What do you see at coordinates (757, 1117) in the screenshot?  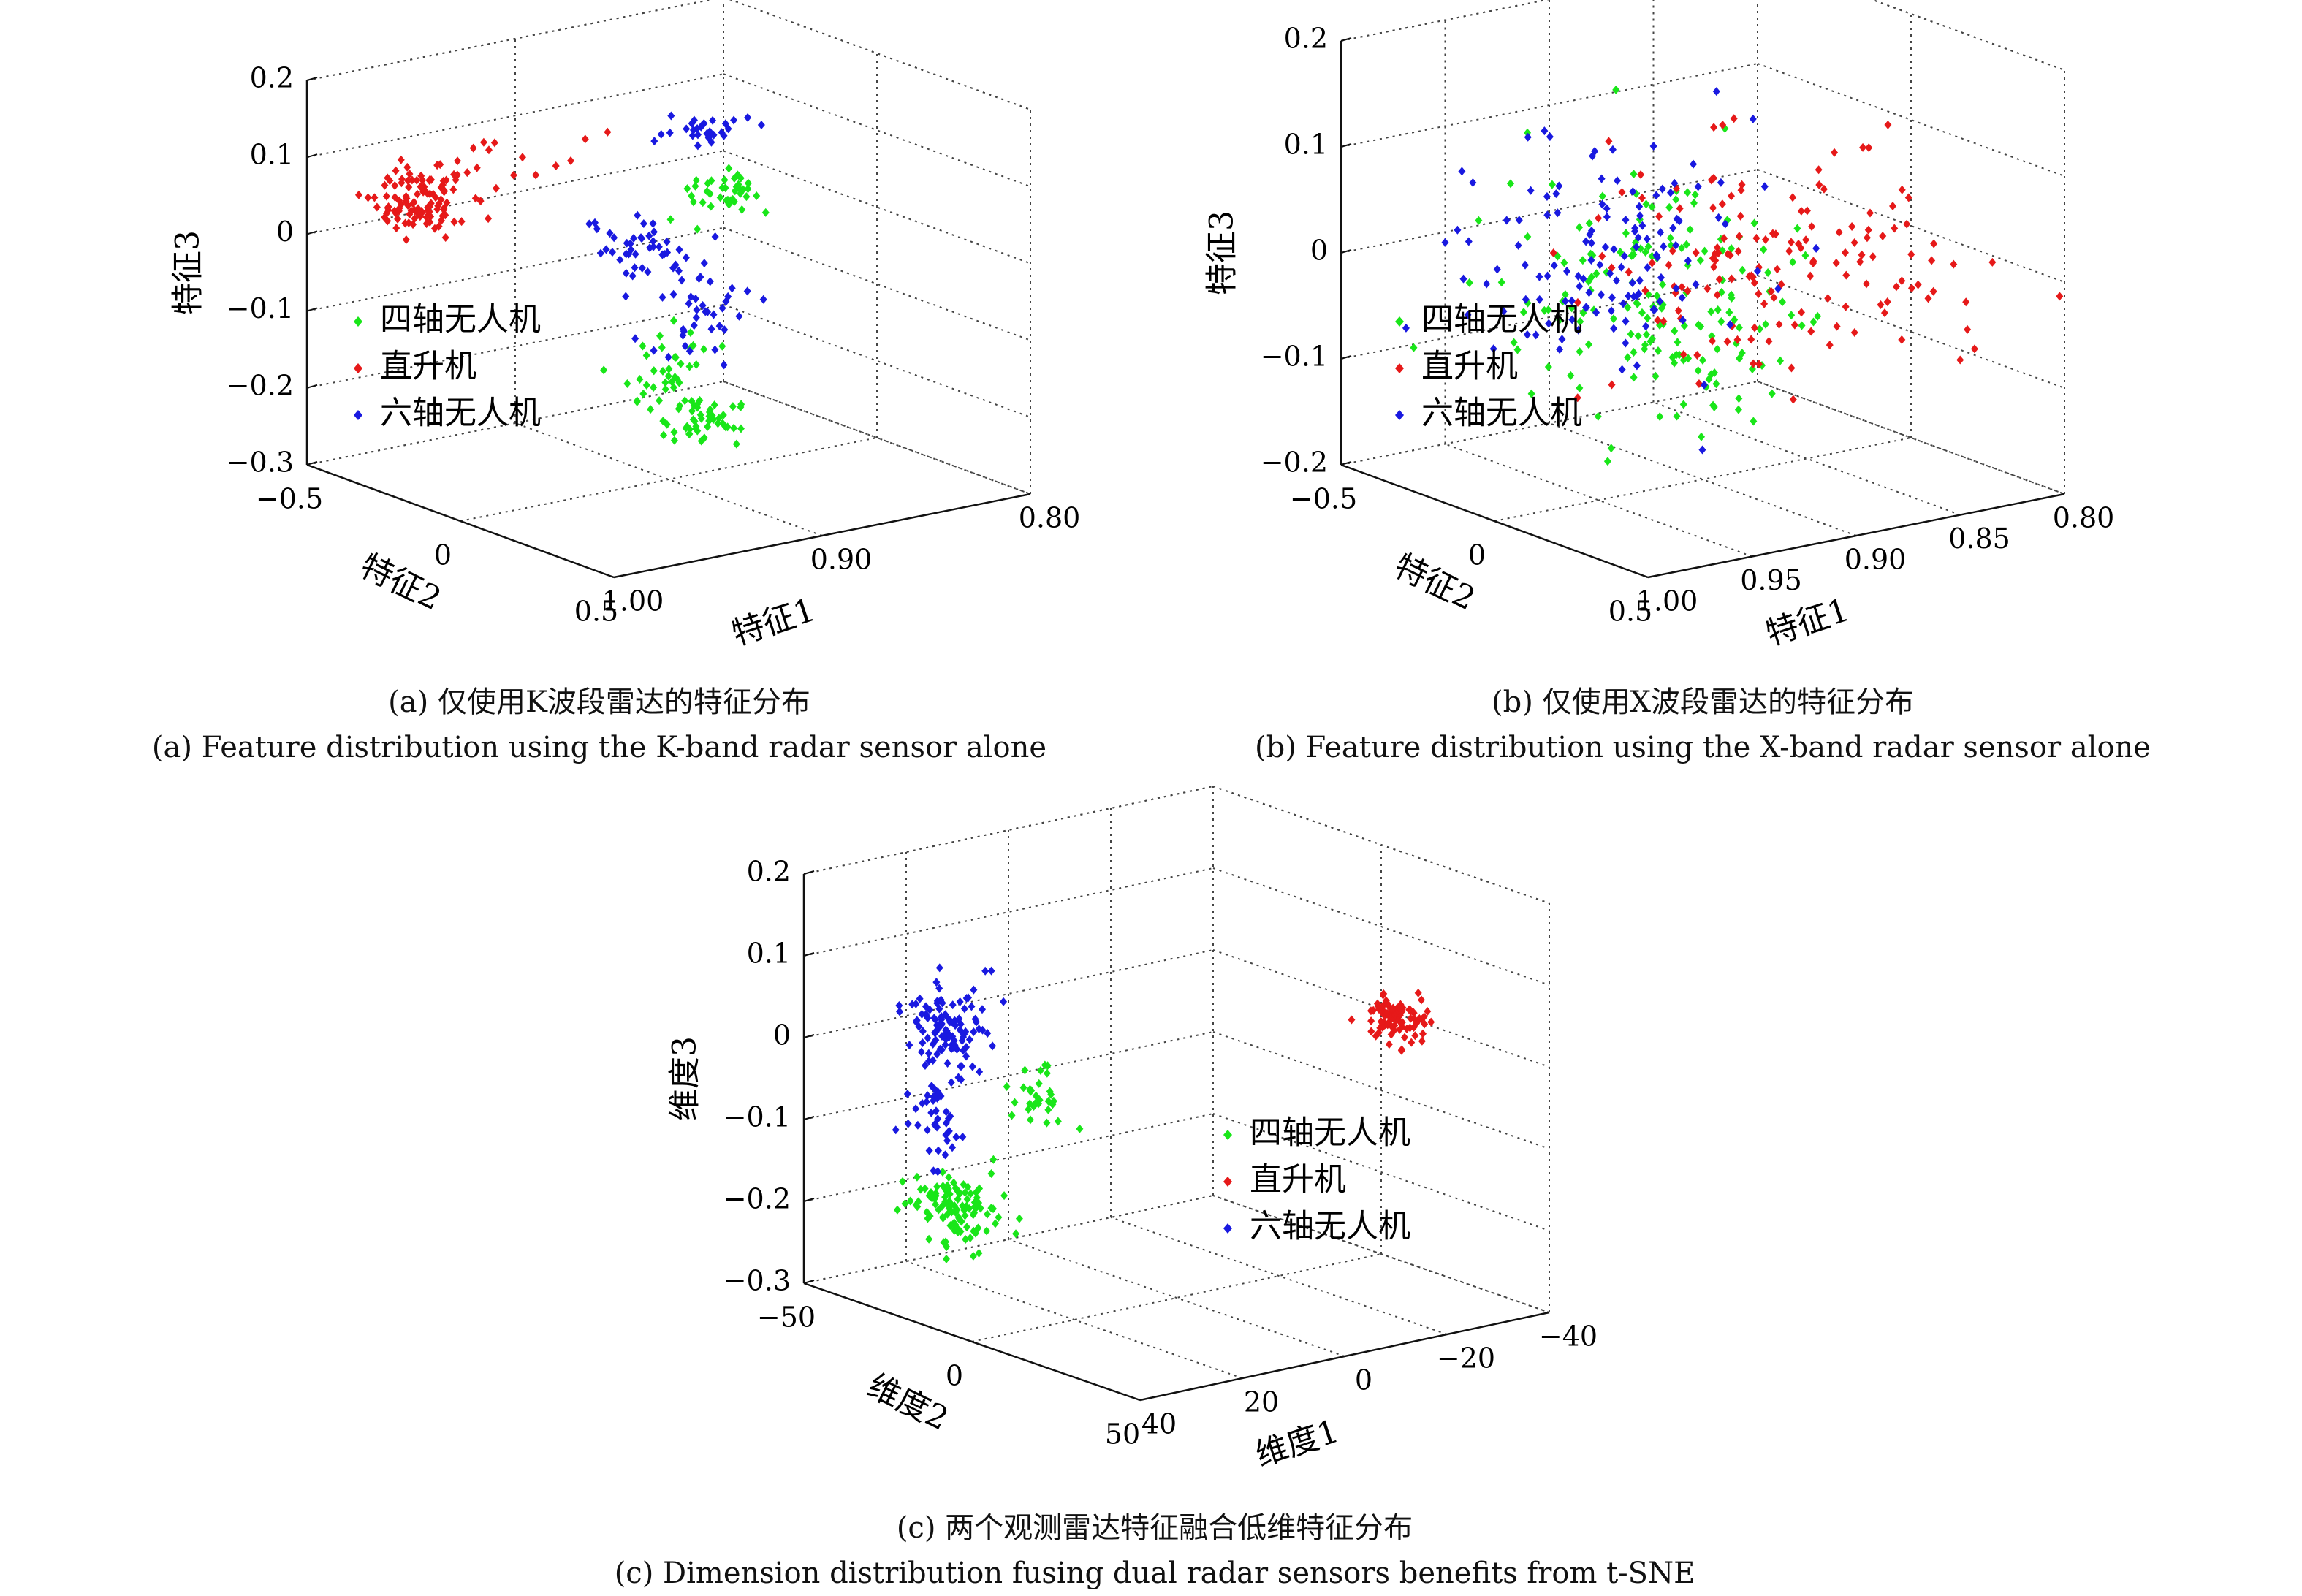 I see `z-tick-label: −0.1` at bounding box center [757, 1117].